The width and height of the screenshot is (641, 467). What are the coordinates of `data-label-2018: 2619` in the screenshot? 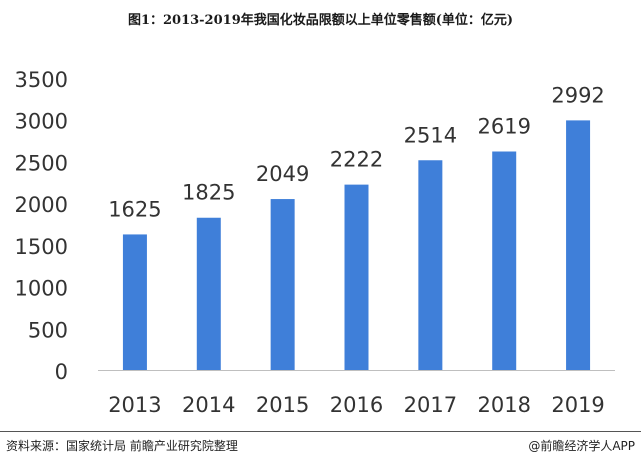 It's located at (503, 127).